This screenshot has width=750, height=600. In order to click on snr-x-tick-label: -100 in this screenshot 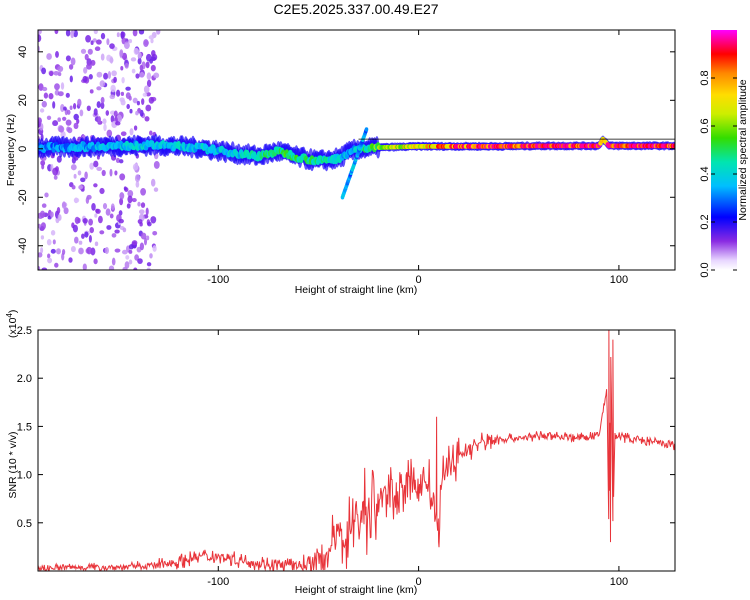, I will do `click(218, 582)`.